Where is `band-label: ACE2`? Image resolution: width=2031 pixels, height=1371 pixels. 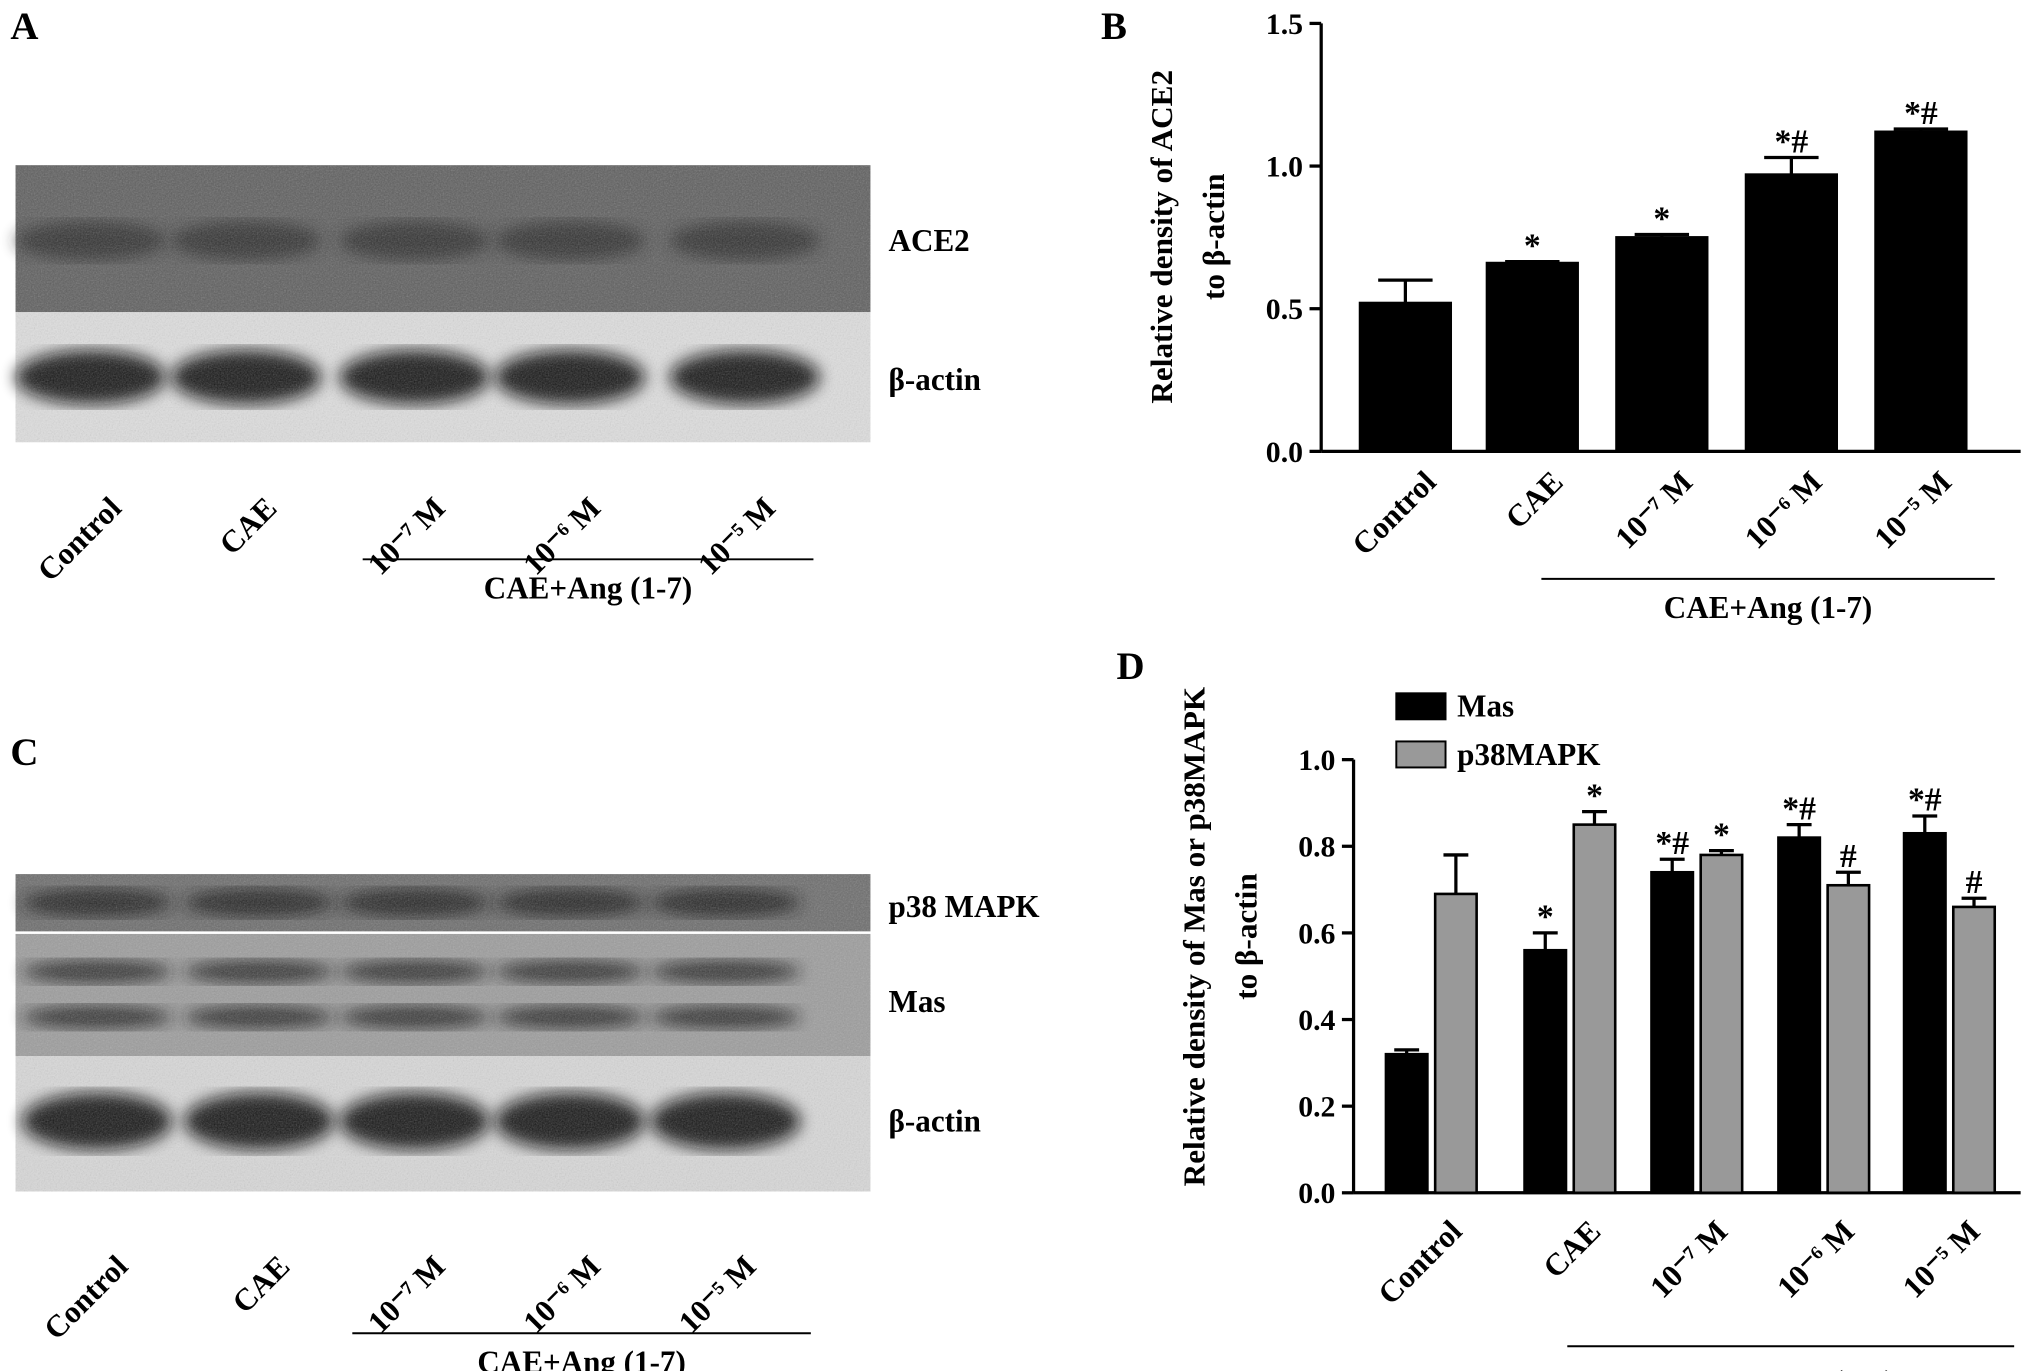 band-label: ACE2 is located at coordinates (929, 240).